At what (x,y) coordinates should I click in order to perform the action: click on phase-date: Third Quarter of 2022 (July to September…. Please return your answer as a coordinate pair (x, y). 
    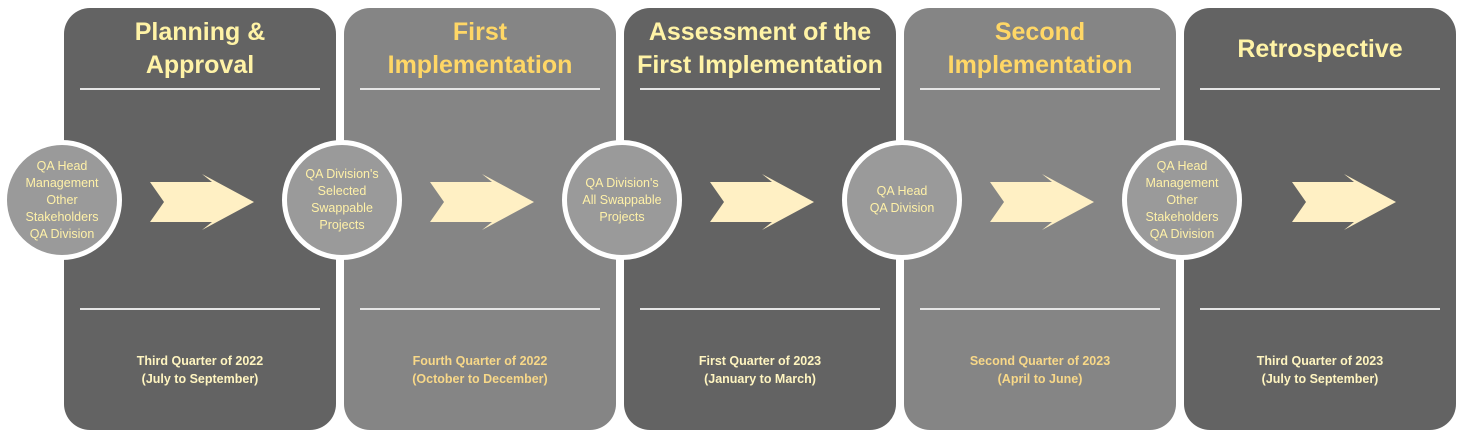
    Looking at the image, I should click on (200, 370).